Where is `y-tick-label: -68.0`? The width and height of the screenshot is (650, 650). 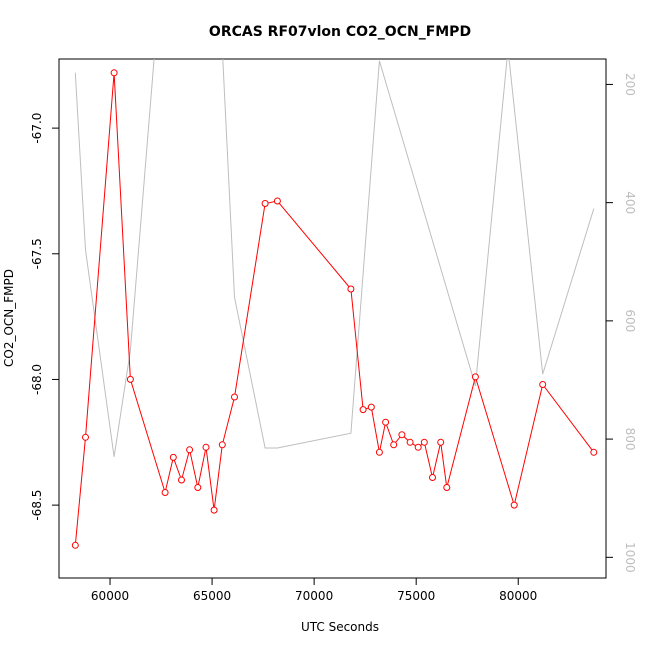 y-tick-label: -68.0 is located at coordinates (37, 379).